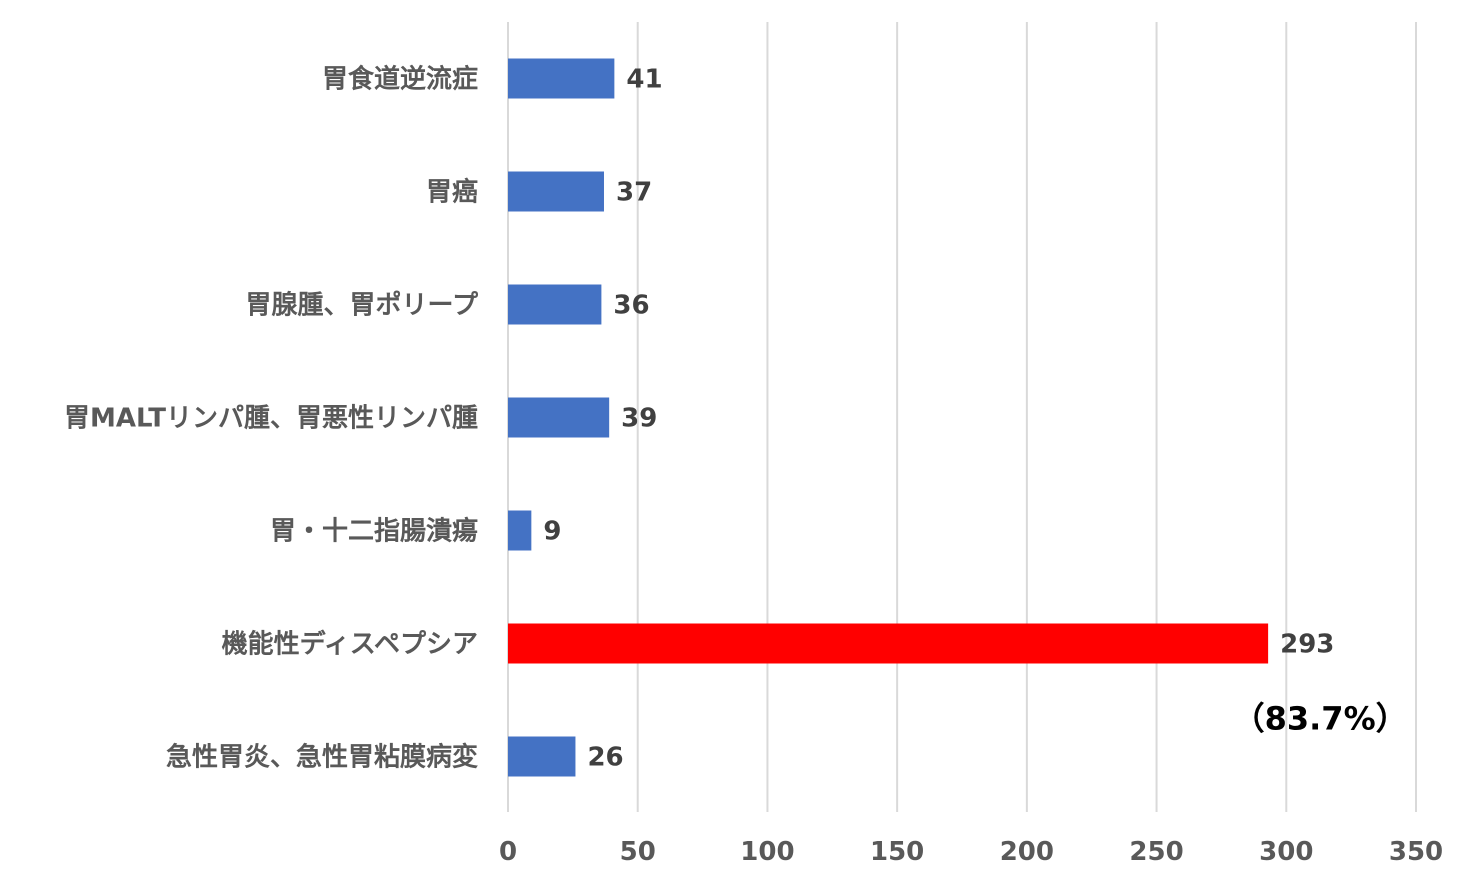 This screenshot has width=1464, height=883. Describe the element at coordinates (971, 852) in the screenshot. I see `x-axis-tick-labels: 0 50 100 150 200 250 300 350` at that location.